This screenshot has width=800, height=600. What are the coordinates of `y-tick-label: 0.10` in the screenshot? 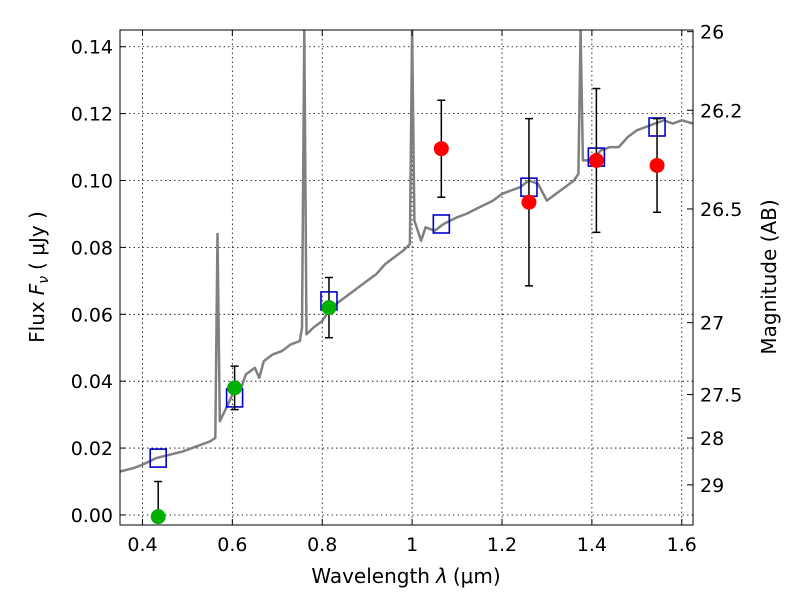 It's located at (92, 182).